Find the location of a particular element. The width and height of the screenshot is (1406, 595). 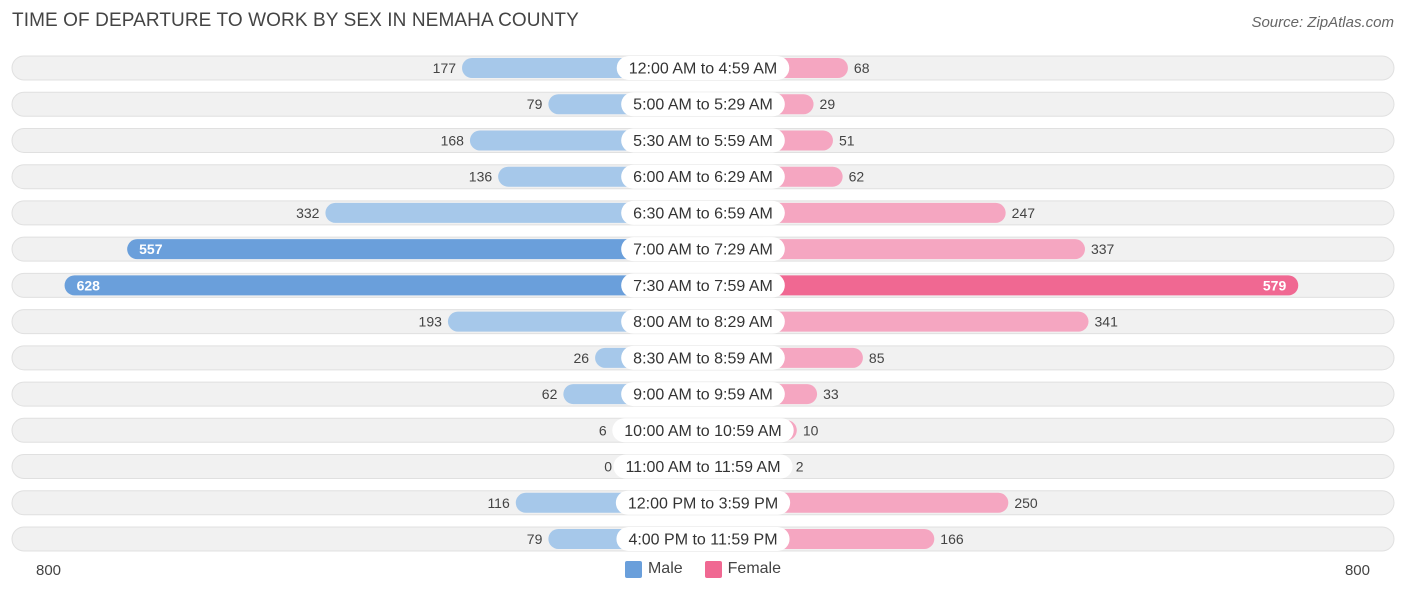

category-label: 6:00 AM to 6:29 AM is located at coordinates (703, 177).